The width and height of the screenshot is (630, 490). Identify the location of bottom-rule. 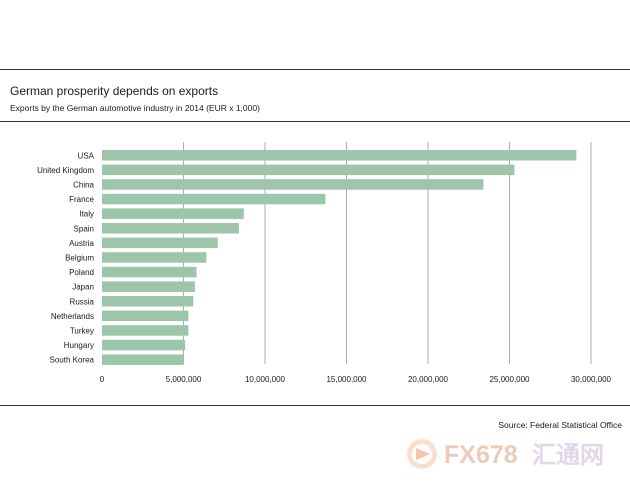
(315, 405).